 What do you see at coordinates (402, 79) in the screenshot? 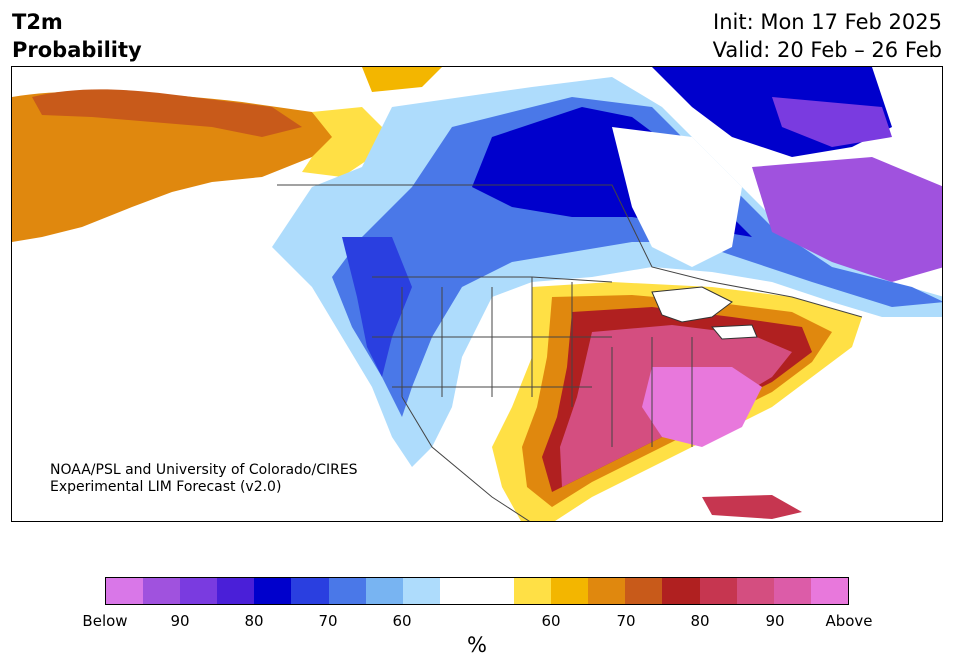
I see `arctic-yellow` at bounding box center [402, 79].